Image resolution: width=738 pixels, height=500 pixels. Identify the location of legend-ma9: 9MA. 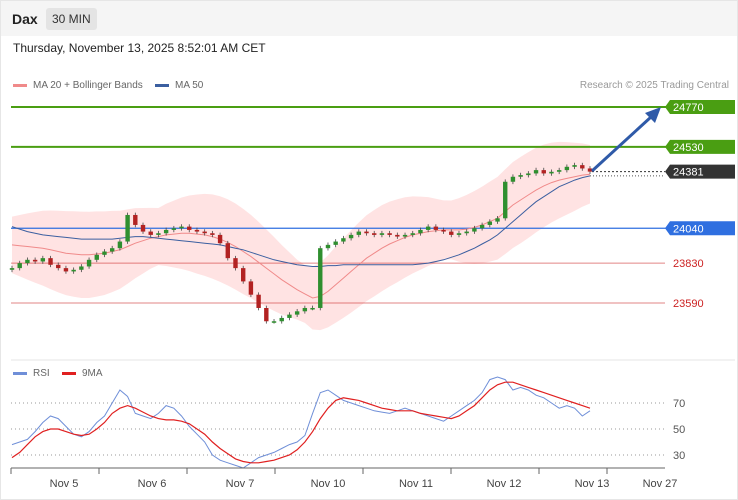
(82, 373).